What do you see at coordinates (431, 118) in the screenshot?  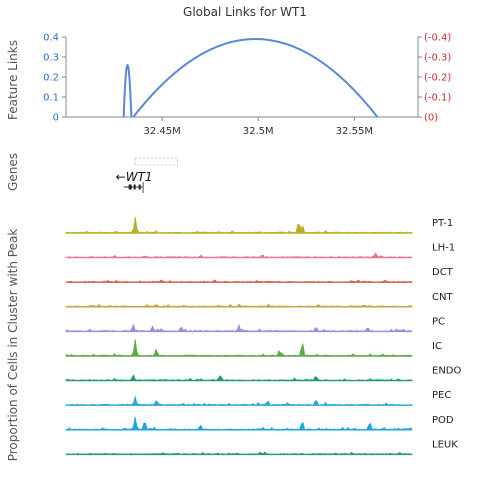 I see `right-y-tick-label: (0)` at bounding box center [431, 118].